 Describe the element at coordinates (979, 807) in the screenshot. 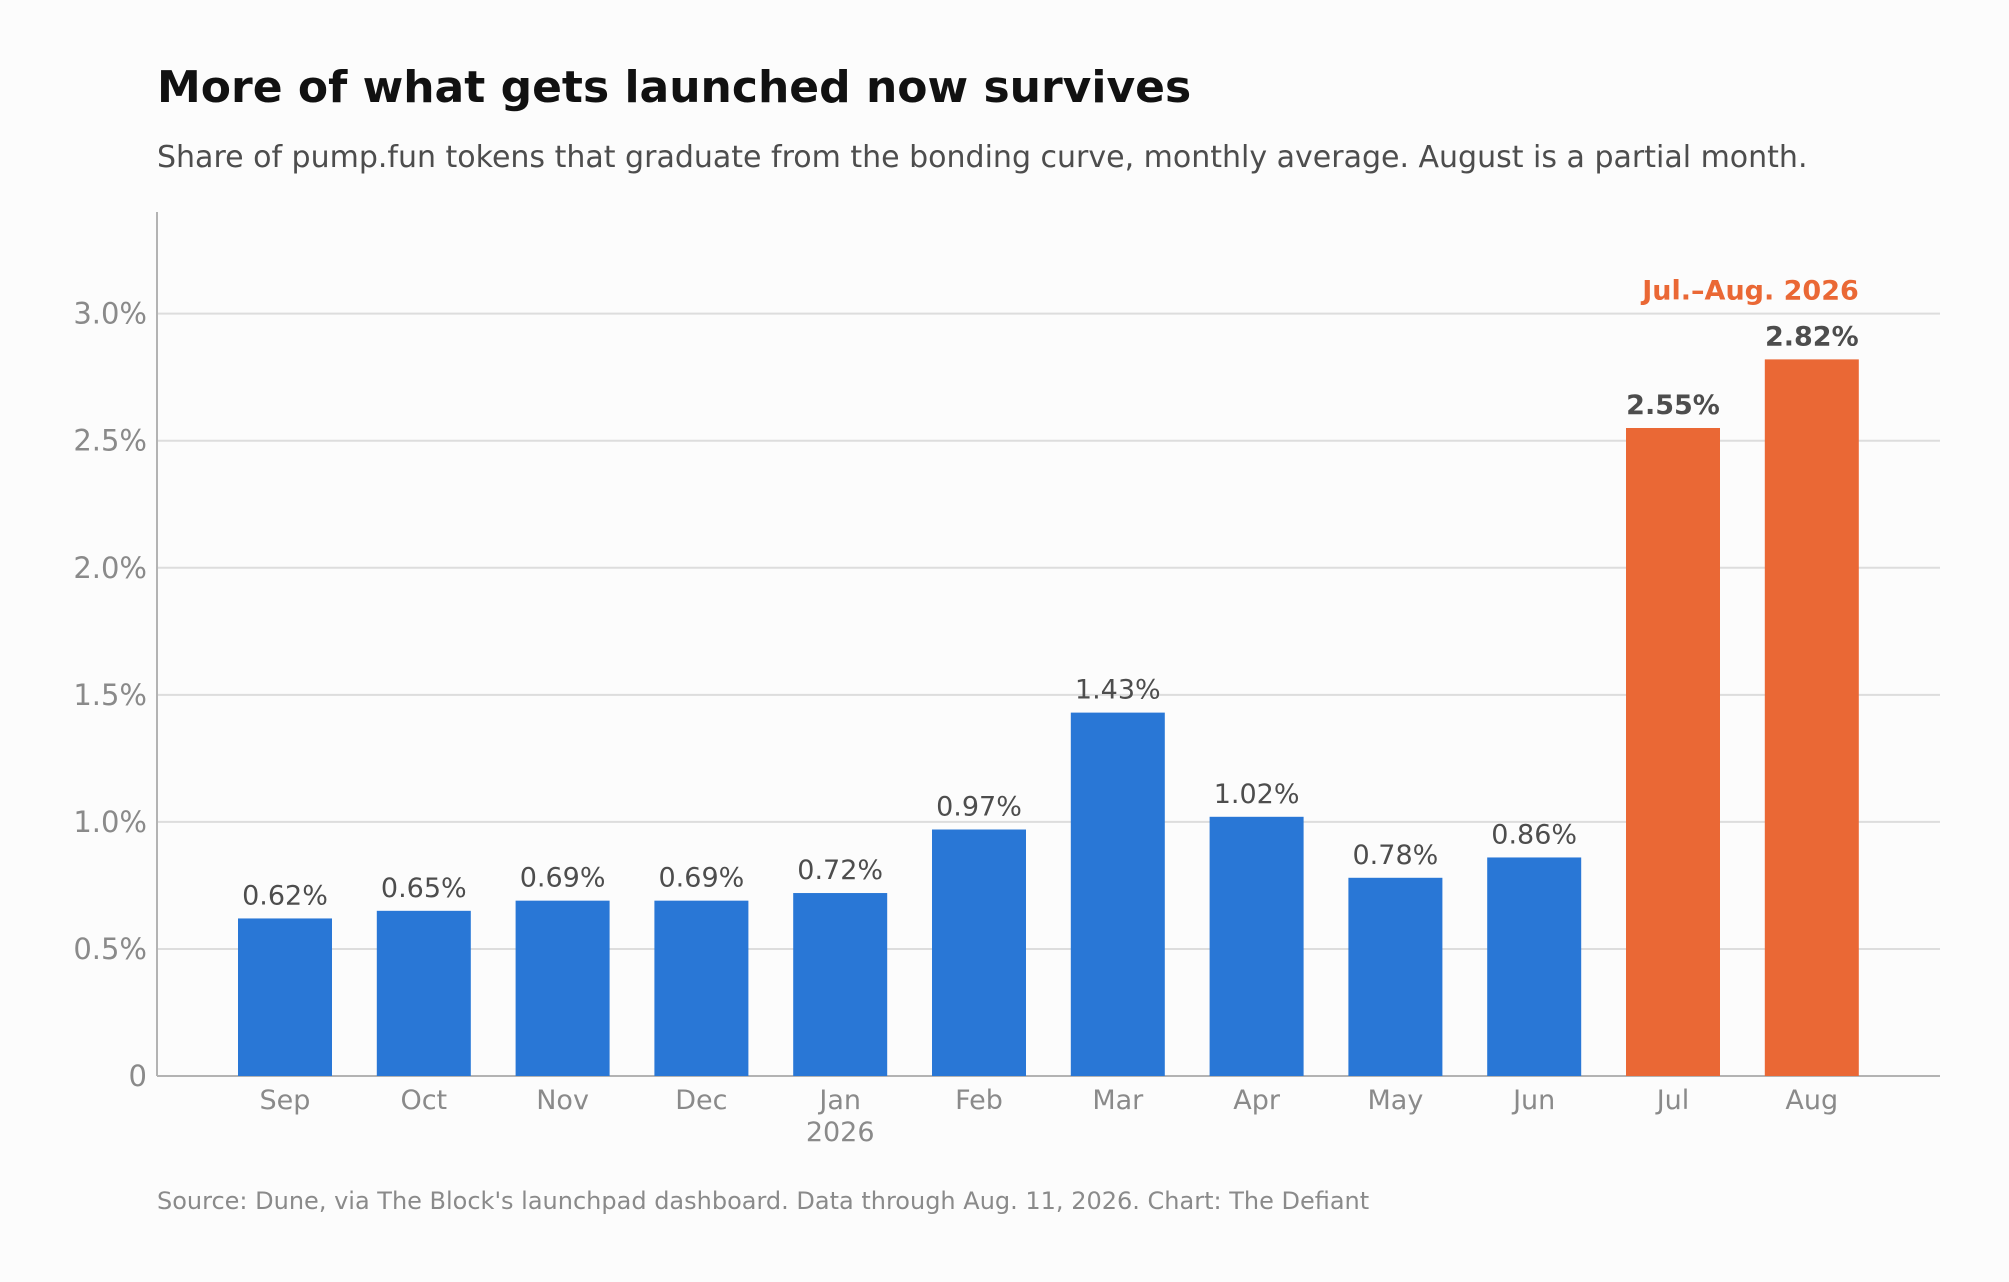

I see `data-label: 0.97%` at that location.